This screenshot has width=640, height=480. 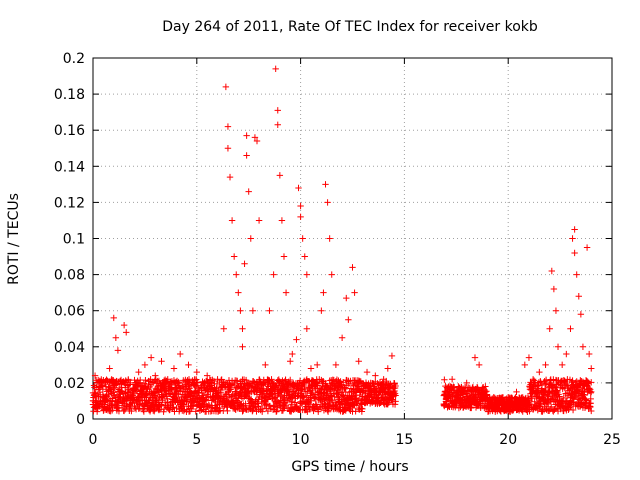 I want to click on y-tick-label: 0.02, so click(x=69, y=384).